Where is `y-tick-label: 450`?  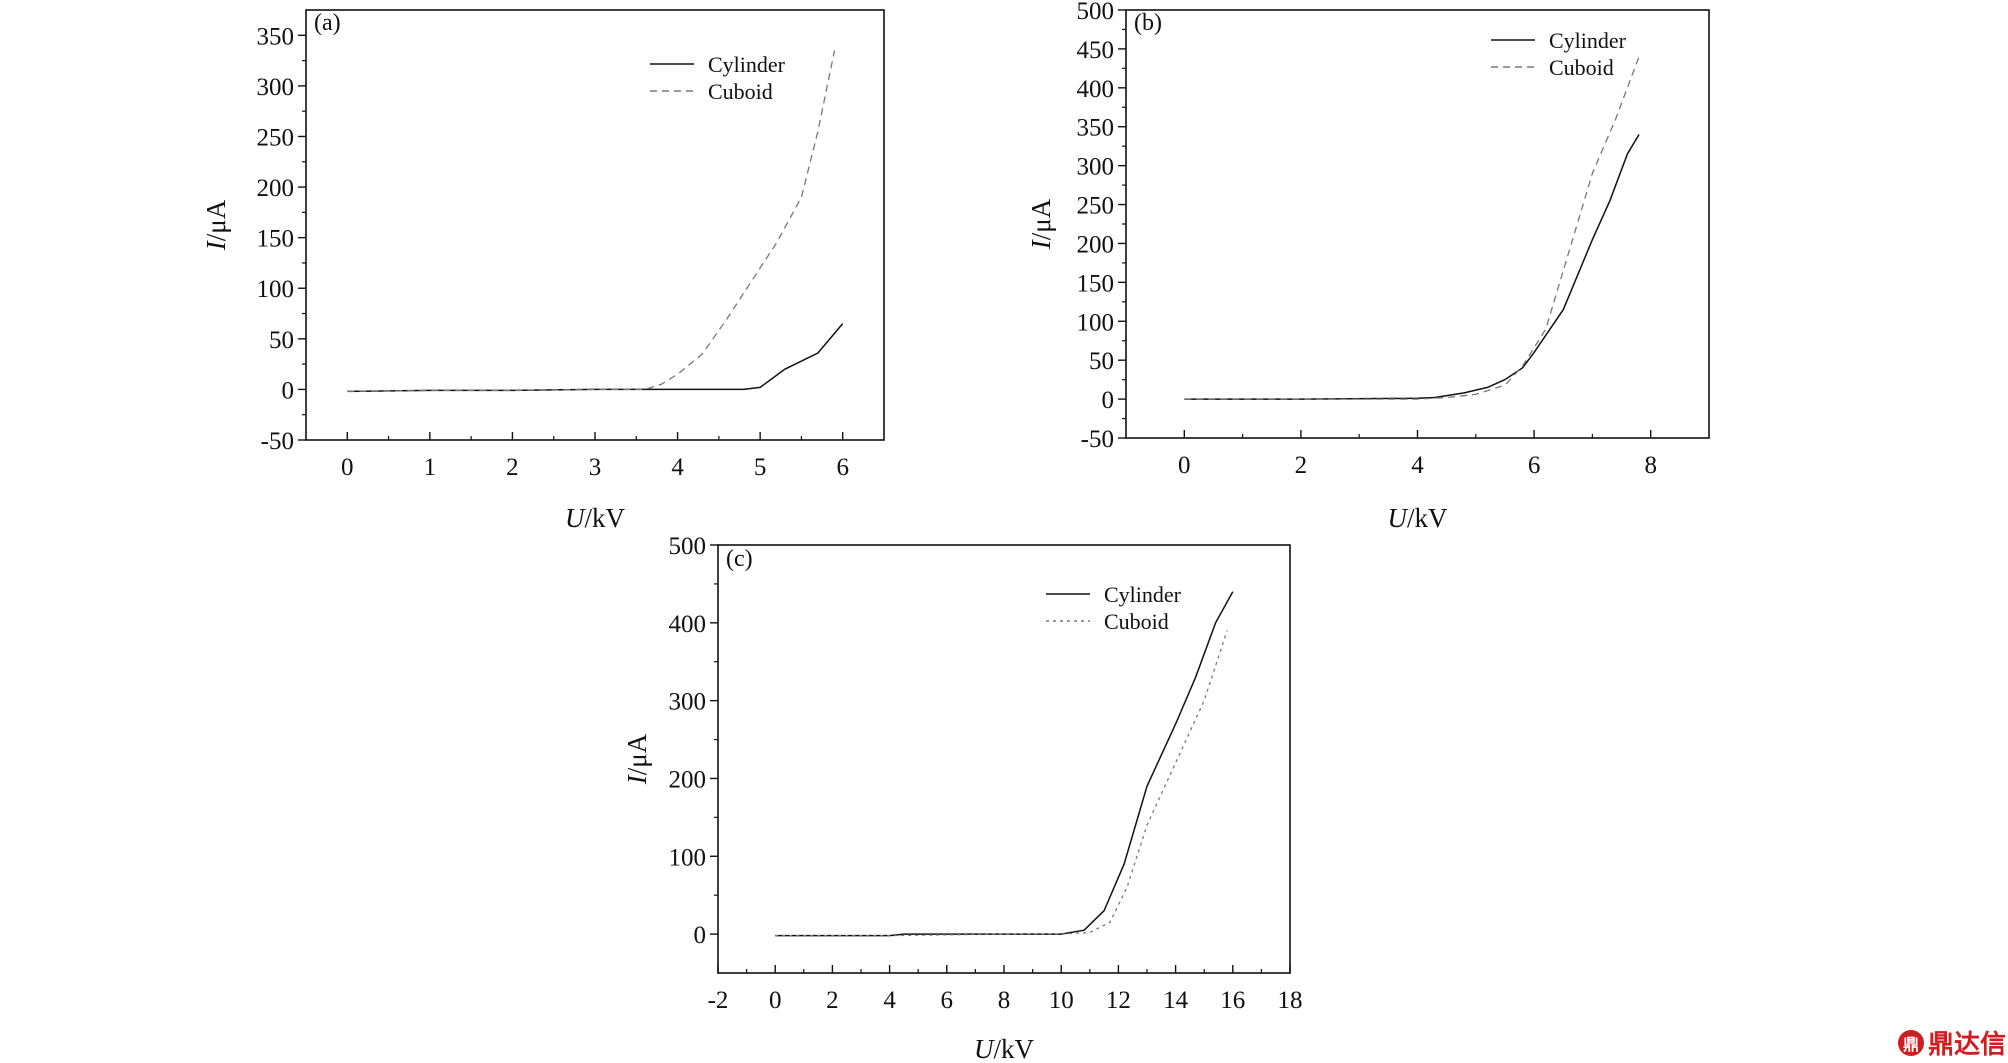
y-tick-label: 450 is located at coordinates (1096, 50).